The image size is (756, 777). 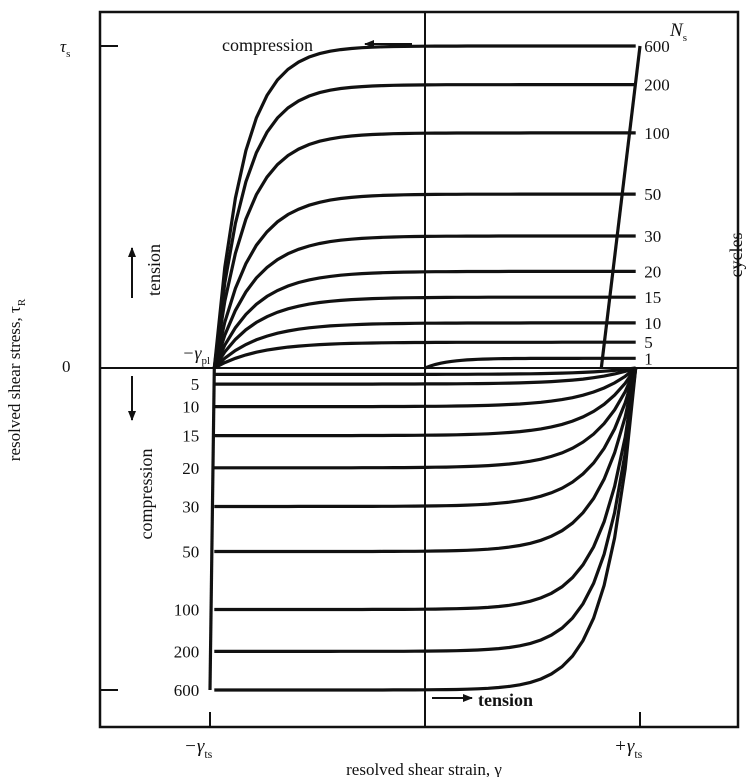 What do you see at coordinates (652, 323) in the screenshot?
I see `tension-label-10: 10` at bounding box center [652, 323].